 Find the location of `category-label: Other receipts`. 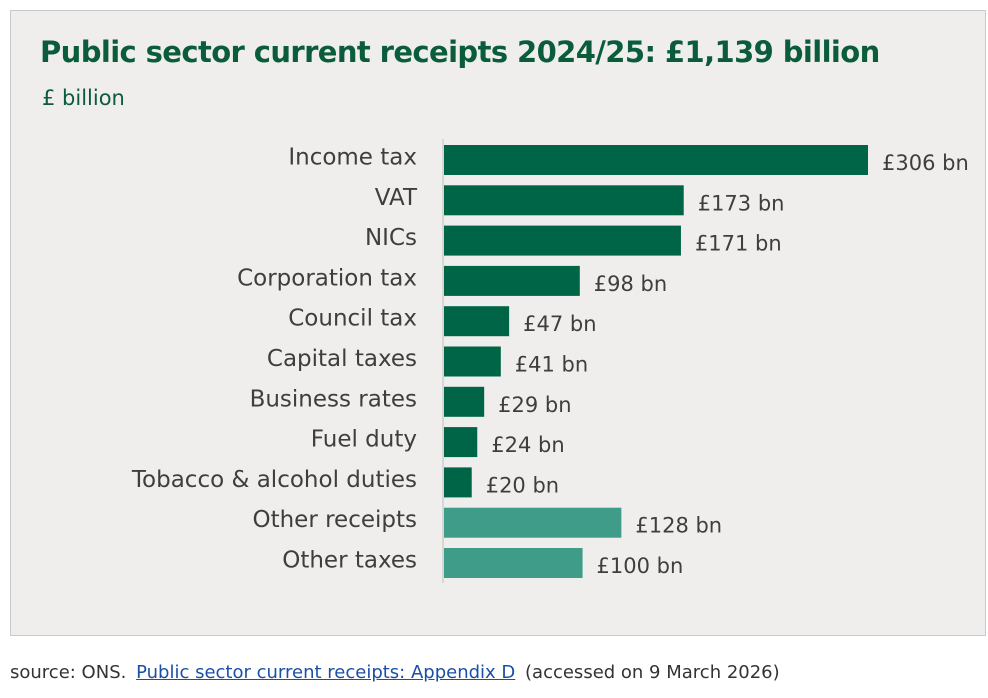

category-label: Other receipts is located at coordinates (334, 520).